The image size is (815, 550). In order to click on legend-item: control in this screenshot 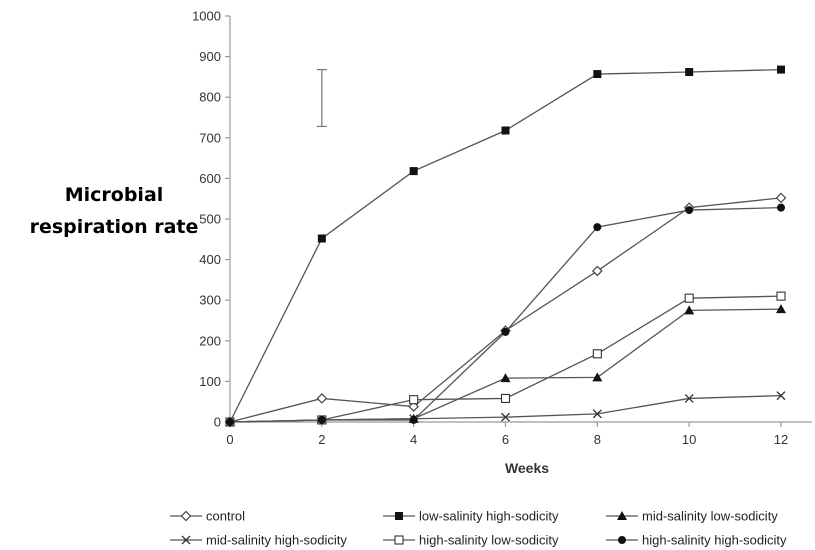, I will do `click(207, 516)`.